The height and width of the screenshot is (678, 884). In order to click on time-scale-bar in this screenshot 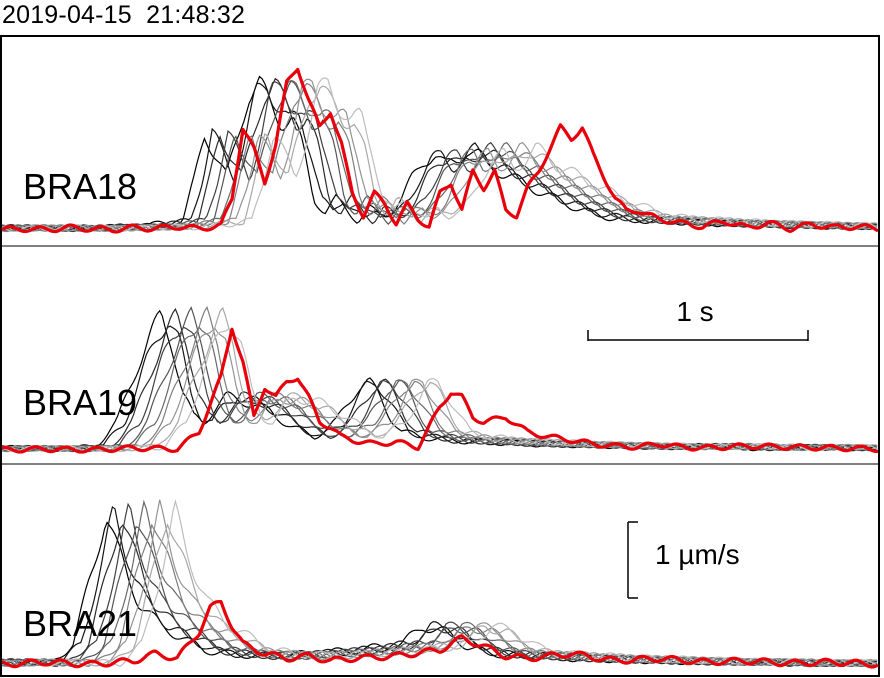, I will do `click(698, 335)`.